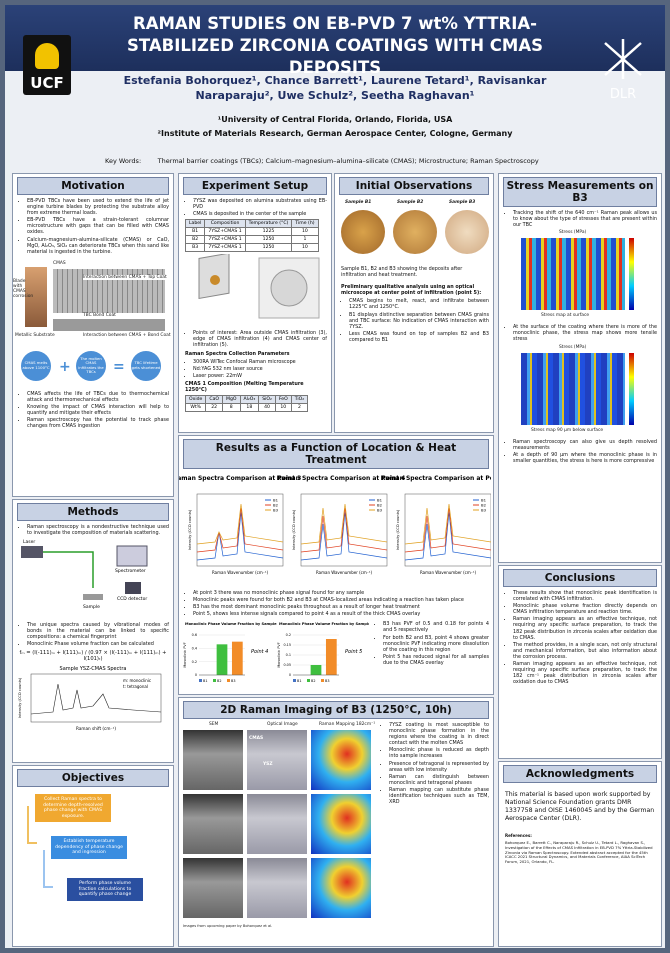 This screenshot has width=670, height=953. I want to click on table-header-cell: CaO, so click(214, 400).